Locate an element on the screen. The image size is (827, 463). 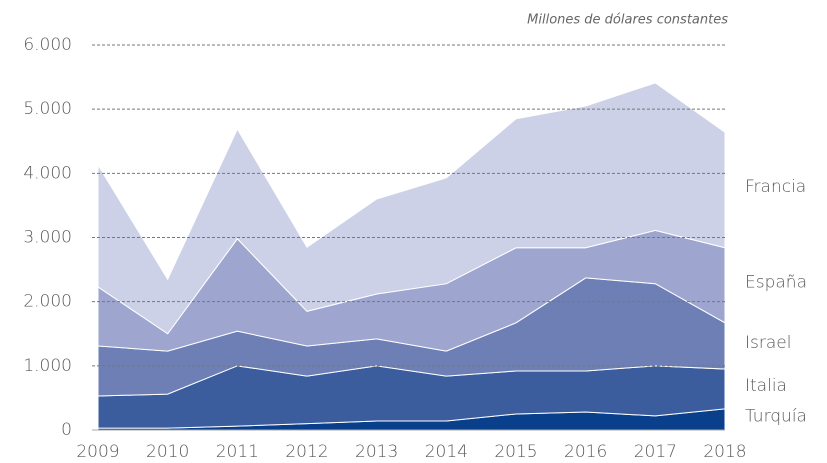
x-tick-label: 2013 is located at coordinates (376, 452).